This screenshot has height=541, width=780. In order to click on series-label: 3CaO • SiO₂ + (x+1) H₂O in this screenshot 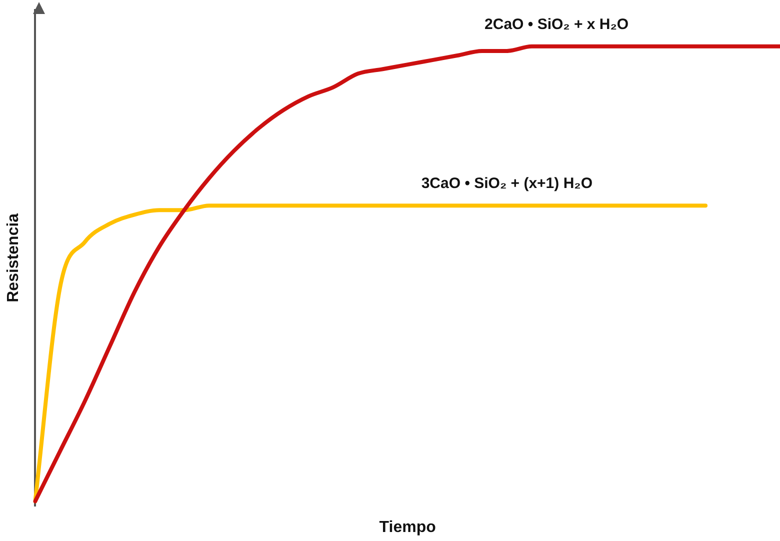, I will do `click(507, 183)`.